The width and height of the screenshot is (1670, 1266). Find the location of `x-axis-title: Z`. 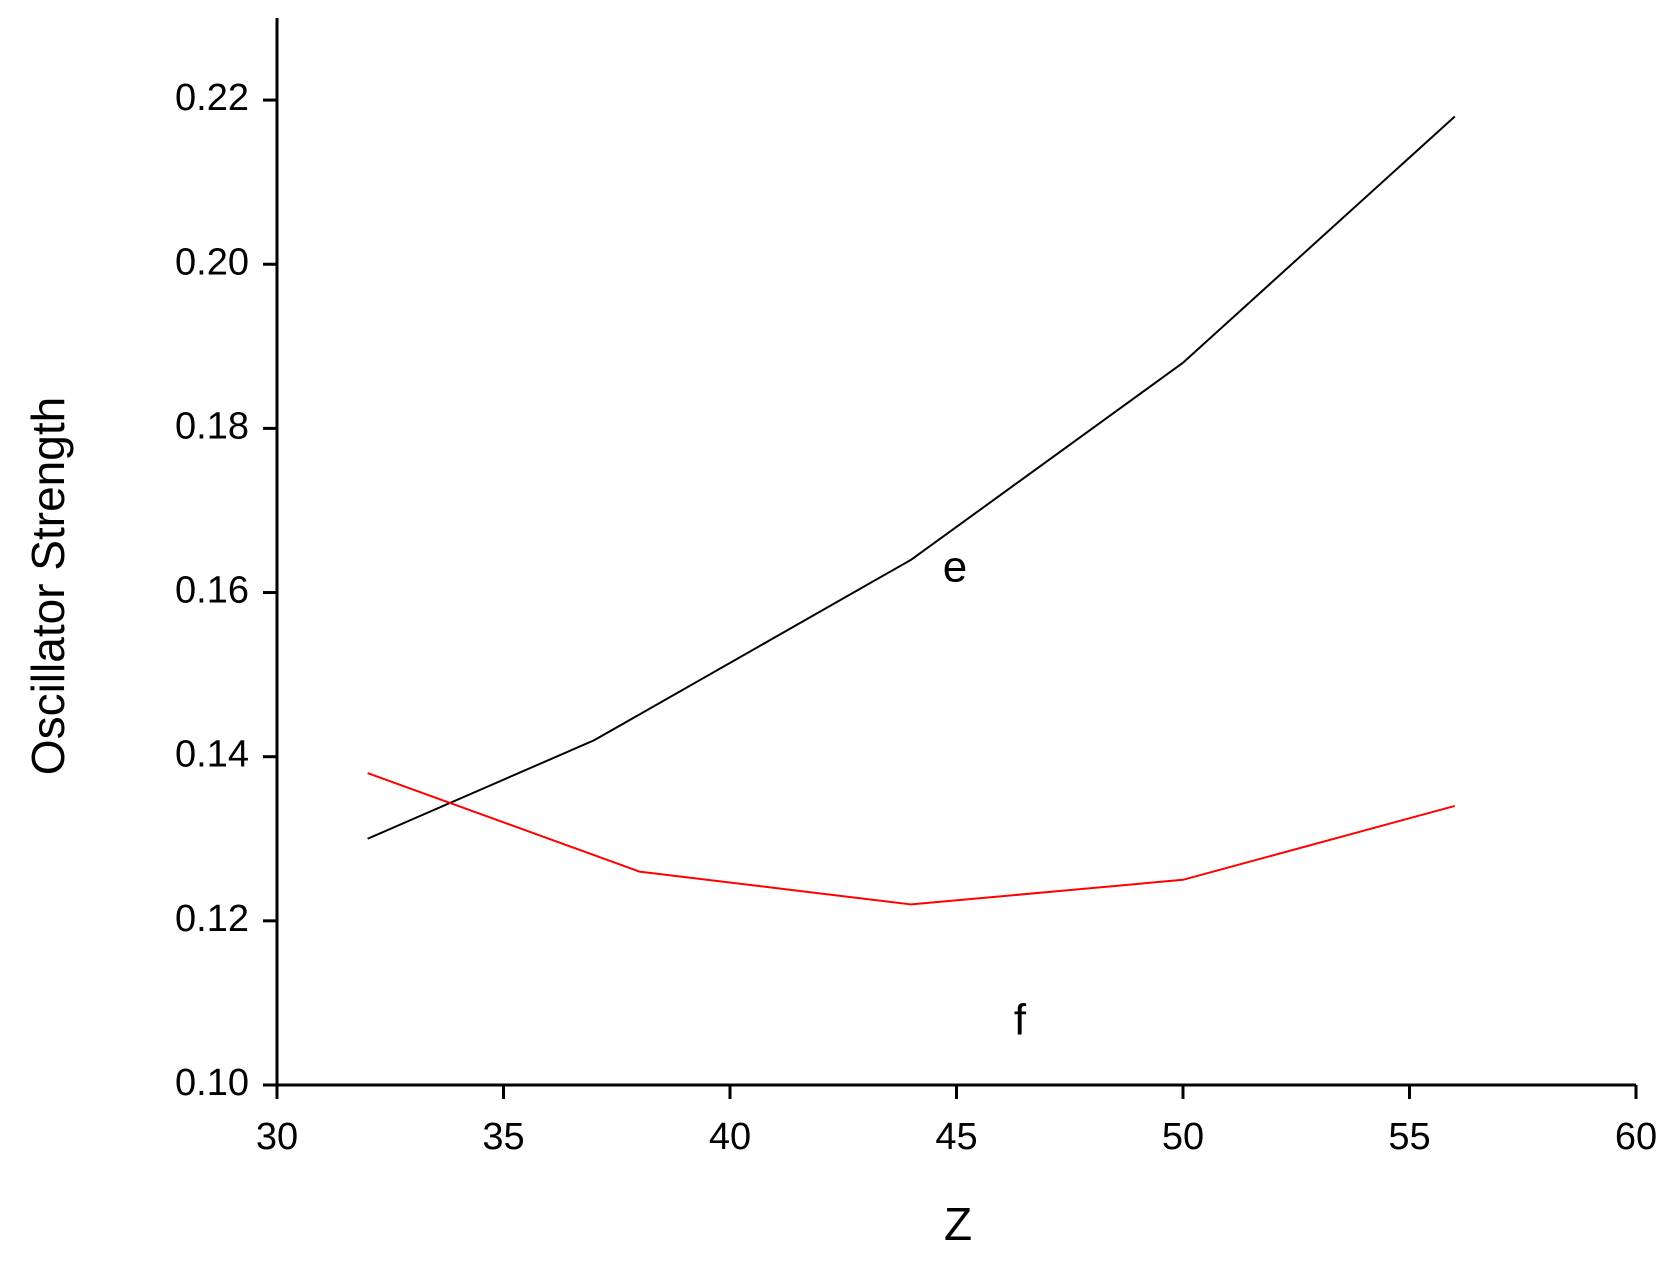

x-axis-title: Z is located at coordinates (958, 1224).